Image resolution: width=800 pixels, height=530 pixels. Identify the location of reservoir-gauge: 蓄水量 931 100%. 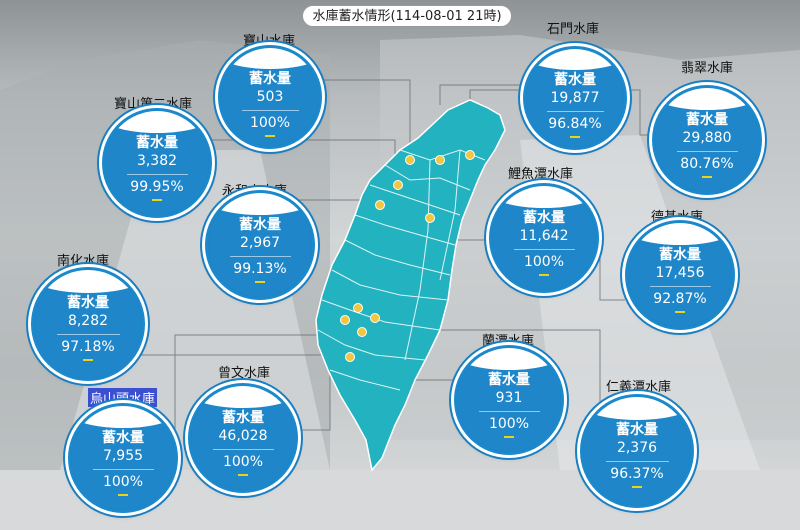
(509, 400).